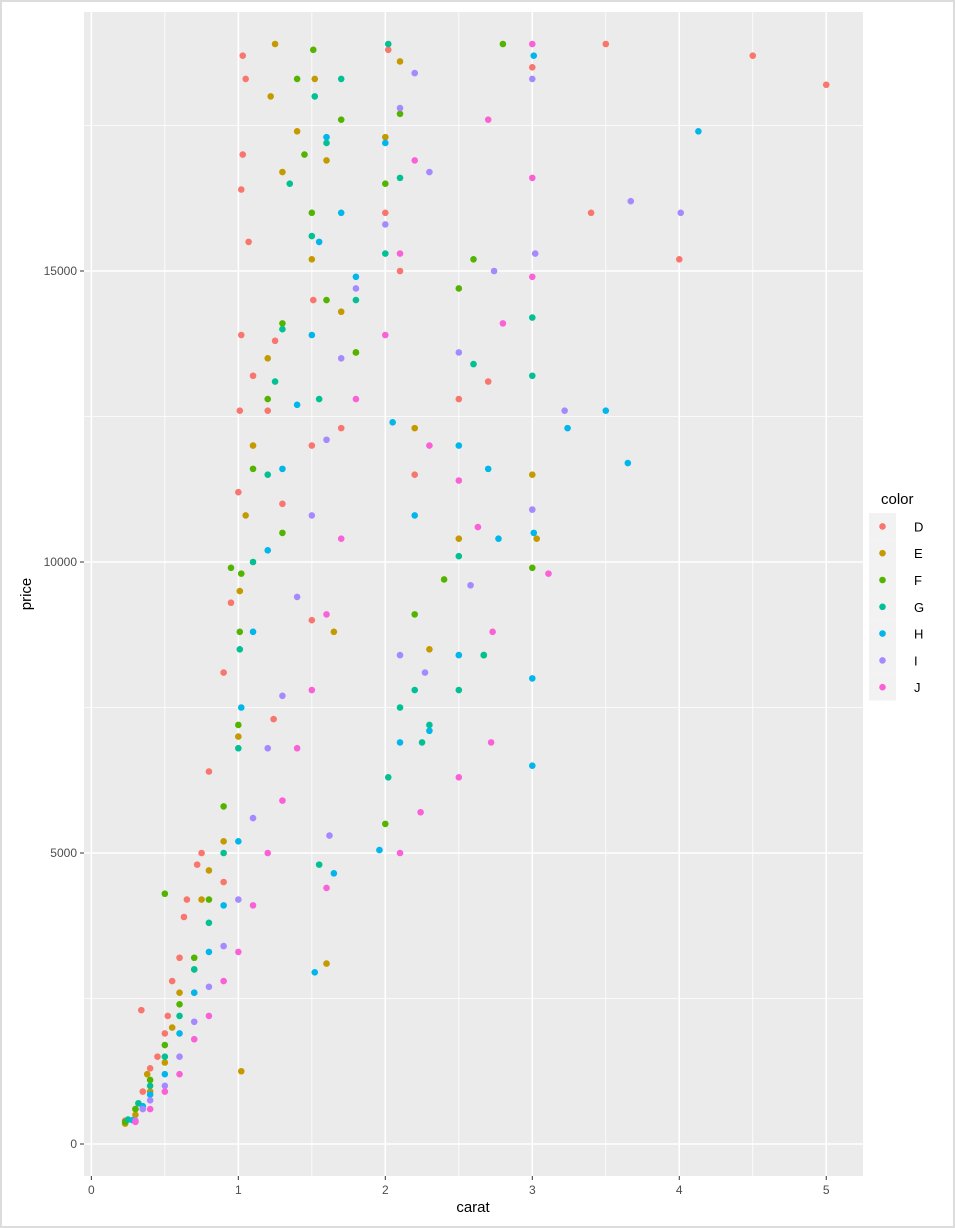 The image size is (955, 1228). I want to click on legend-label: J, so click(917, 687).